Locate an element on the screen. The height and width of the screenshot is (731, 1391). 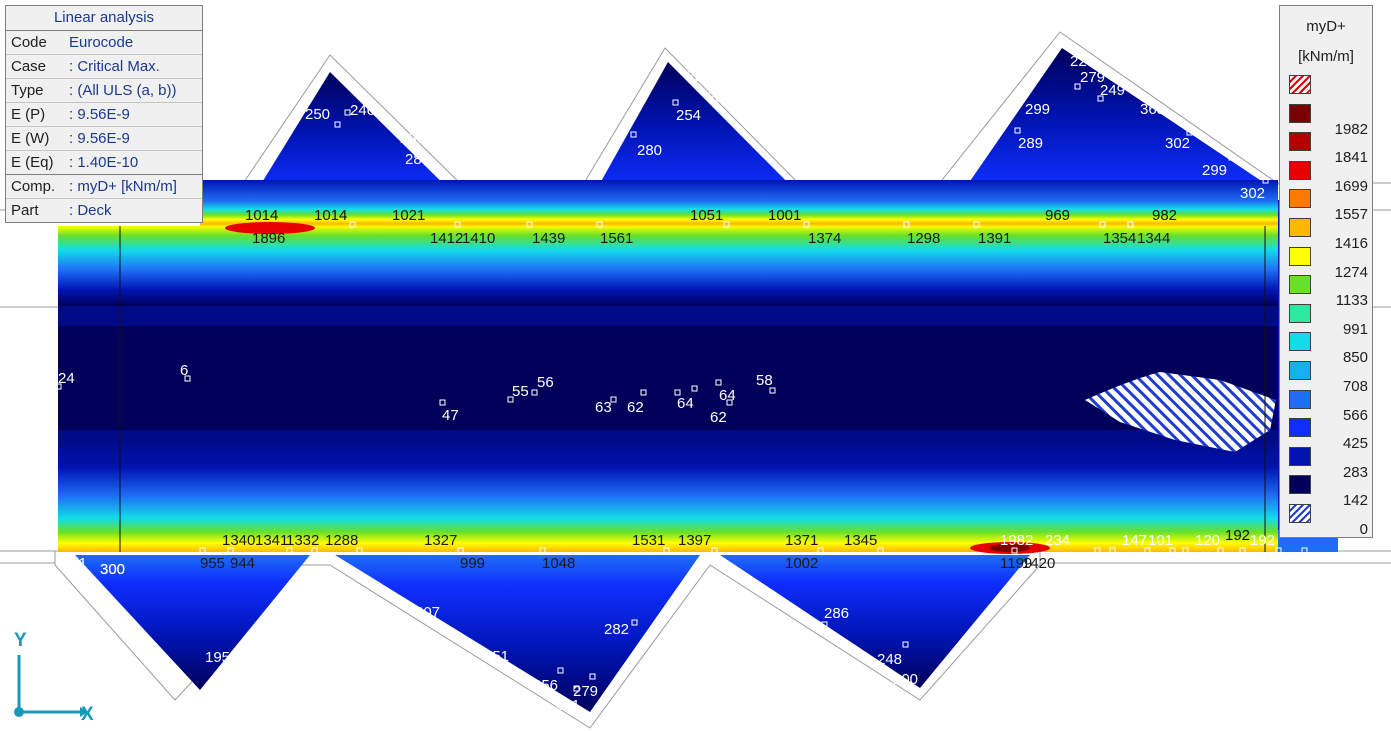
center-label: 24 is located at coordinates (66, 378).